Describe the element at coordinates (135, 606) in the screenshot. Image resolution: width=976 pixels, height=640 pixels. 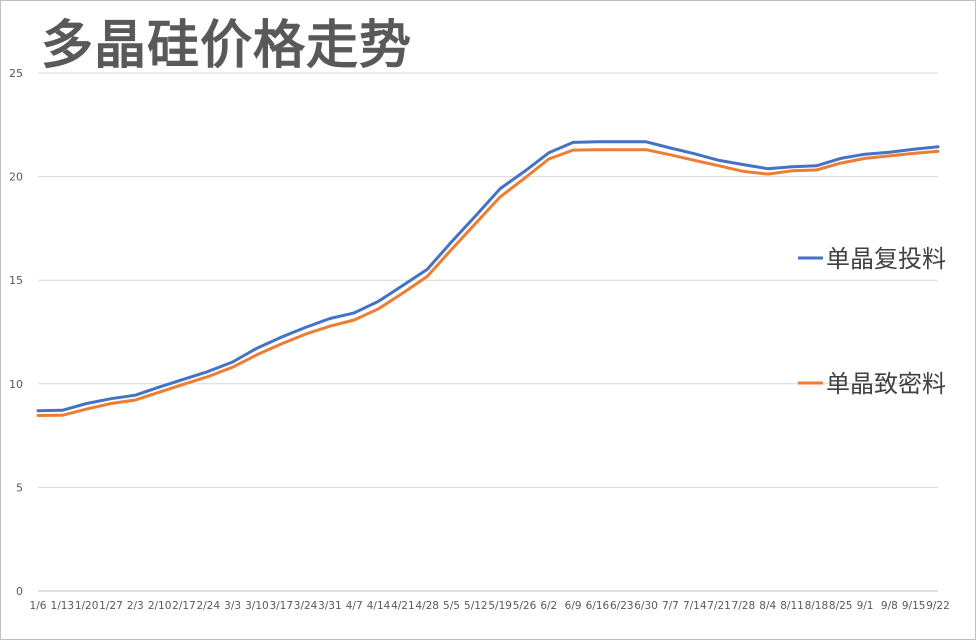
I see `x-tick-label: 2/3` at that location.